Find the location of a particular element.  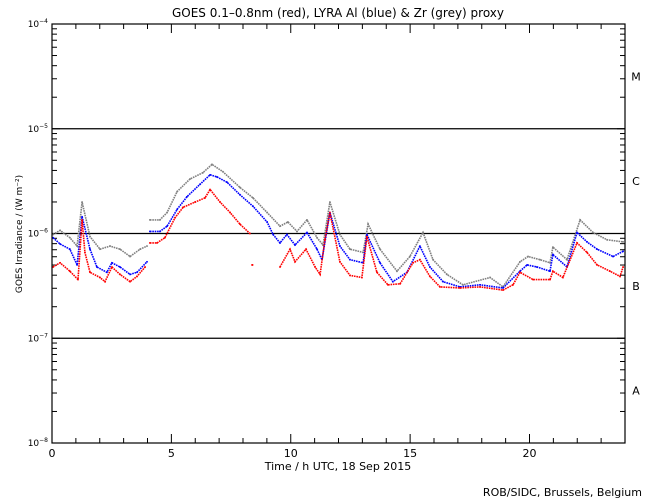

y-tick-label: 10⁻⁷ is located at coordinates (38, 338).